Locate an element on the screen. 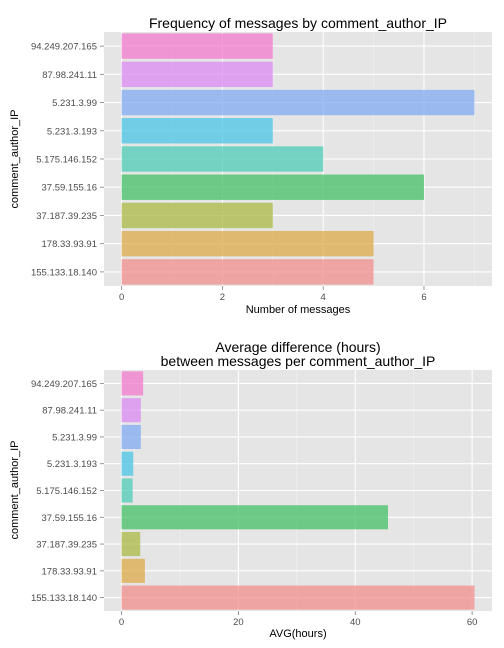 The width and height of the screenshot is (504, 648). chart2-y-tick-label: 5.175.146.152 is located at coordinates (66, 491).